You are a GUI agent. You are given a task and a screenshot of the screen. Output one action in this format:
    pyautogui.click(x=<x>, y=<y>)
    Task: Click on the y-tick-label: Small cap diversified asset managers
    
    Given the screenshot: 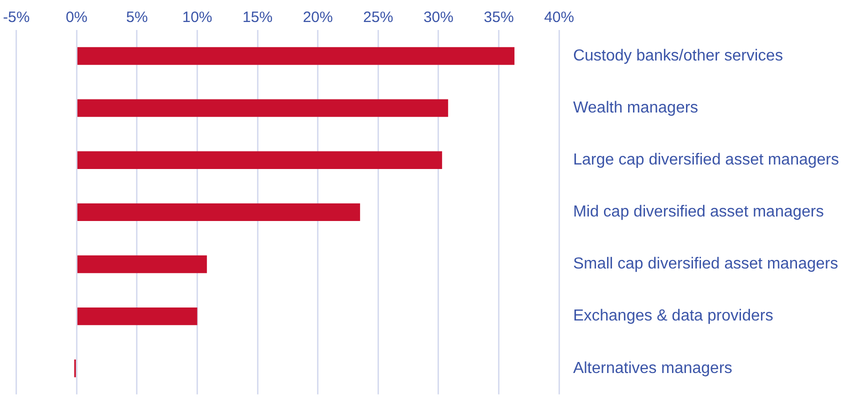 What is the action you would take?
    pyautogui.click(x=705, y=264)
    